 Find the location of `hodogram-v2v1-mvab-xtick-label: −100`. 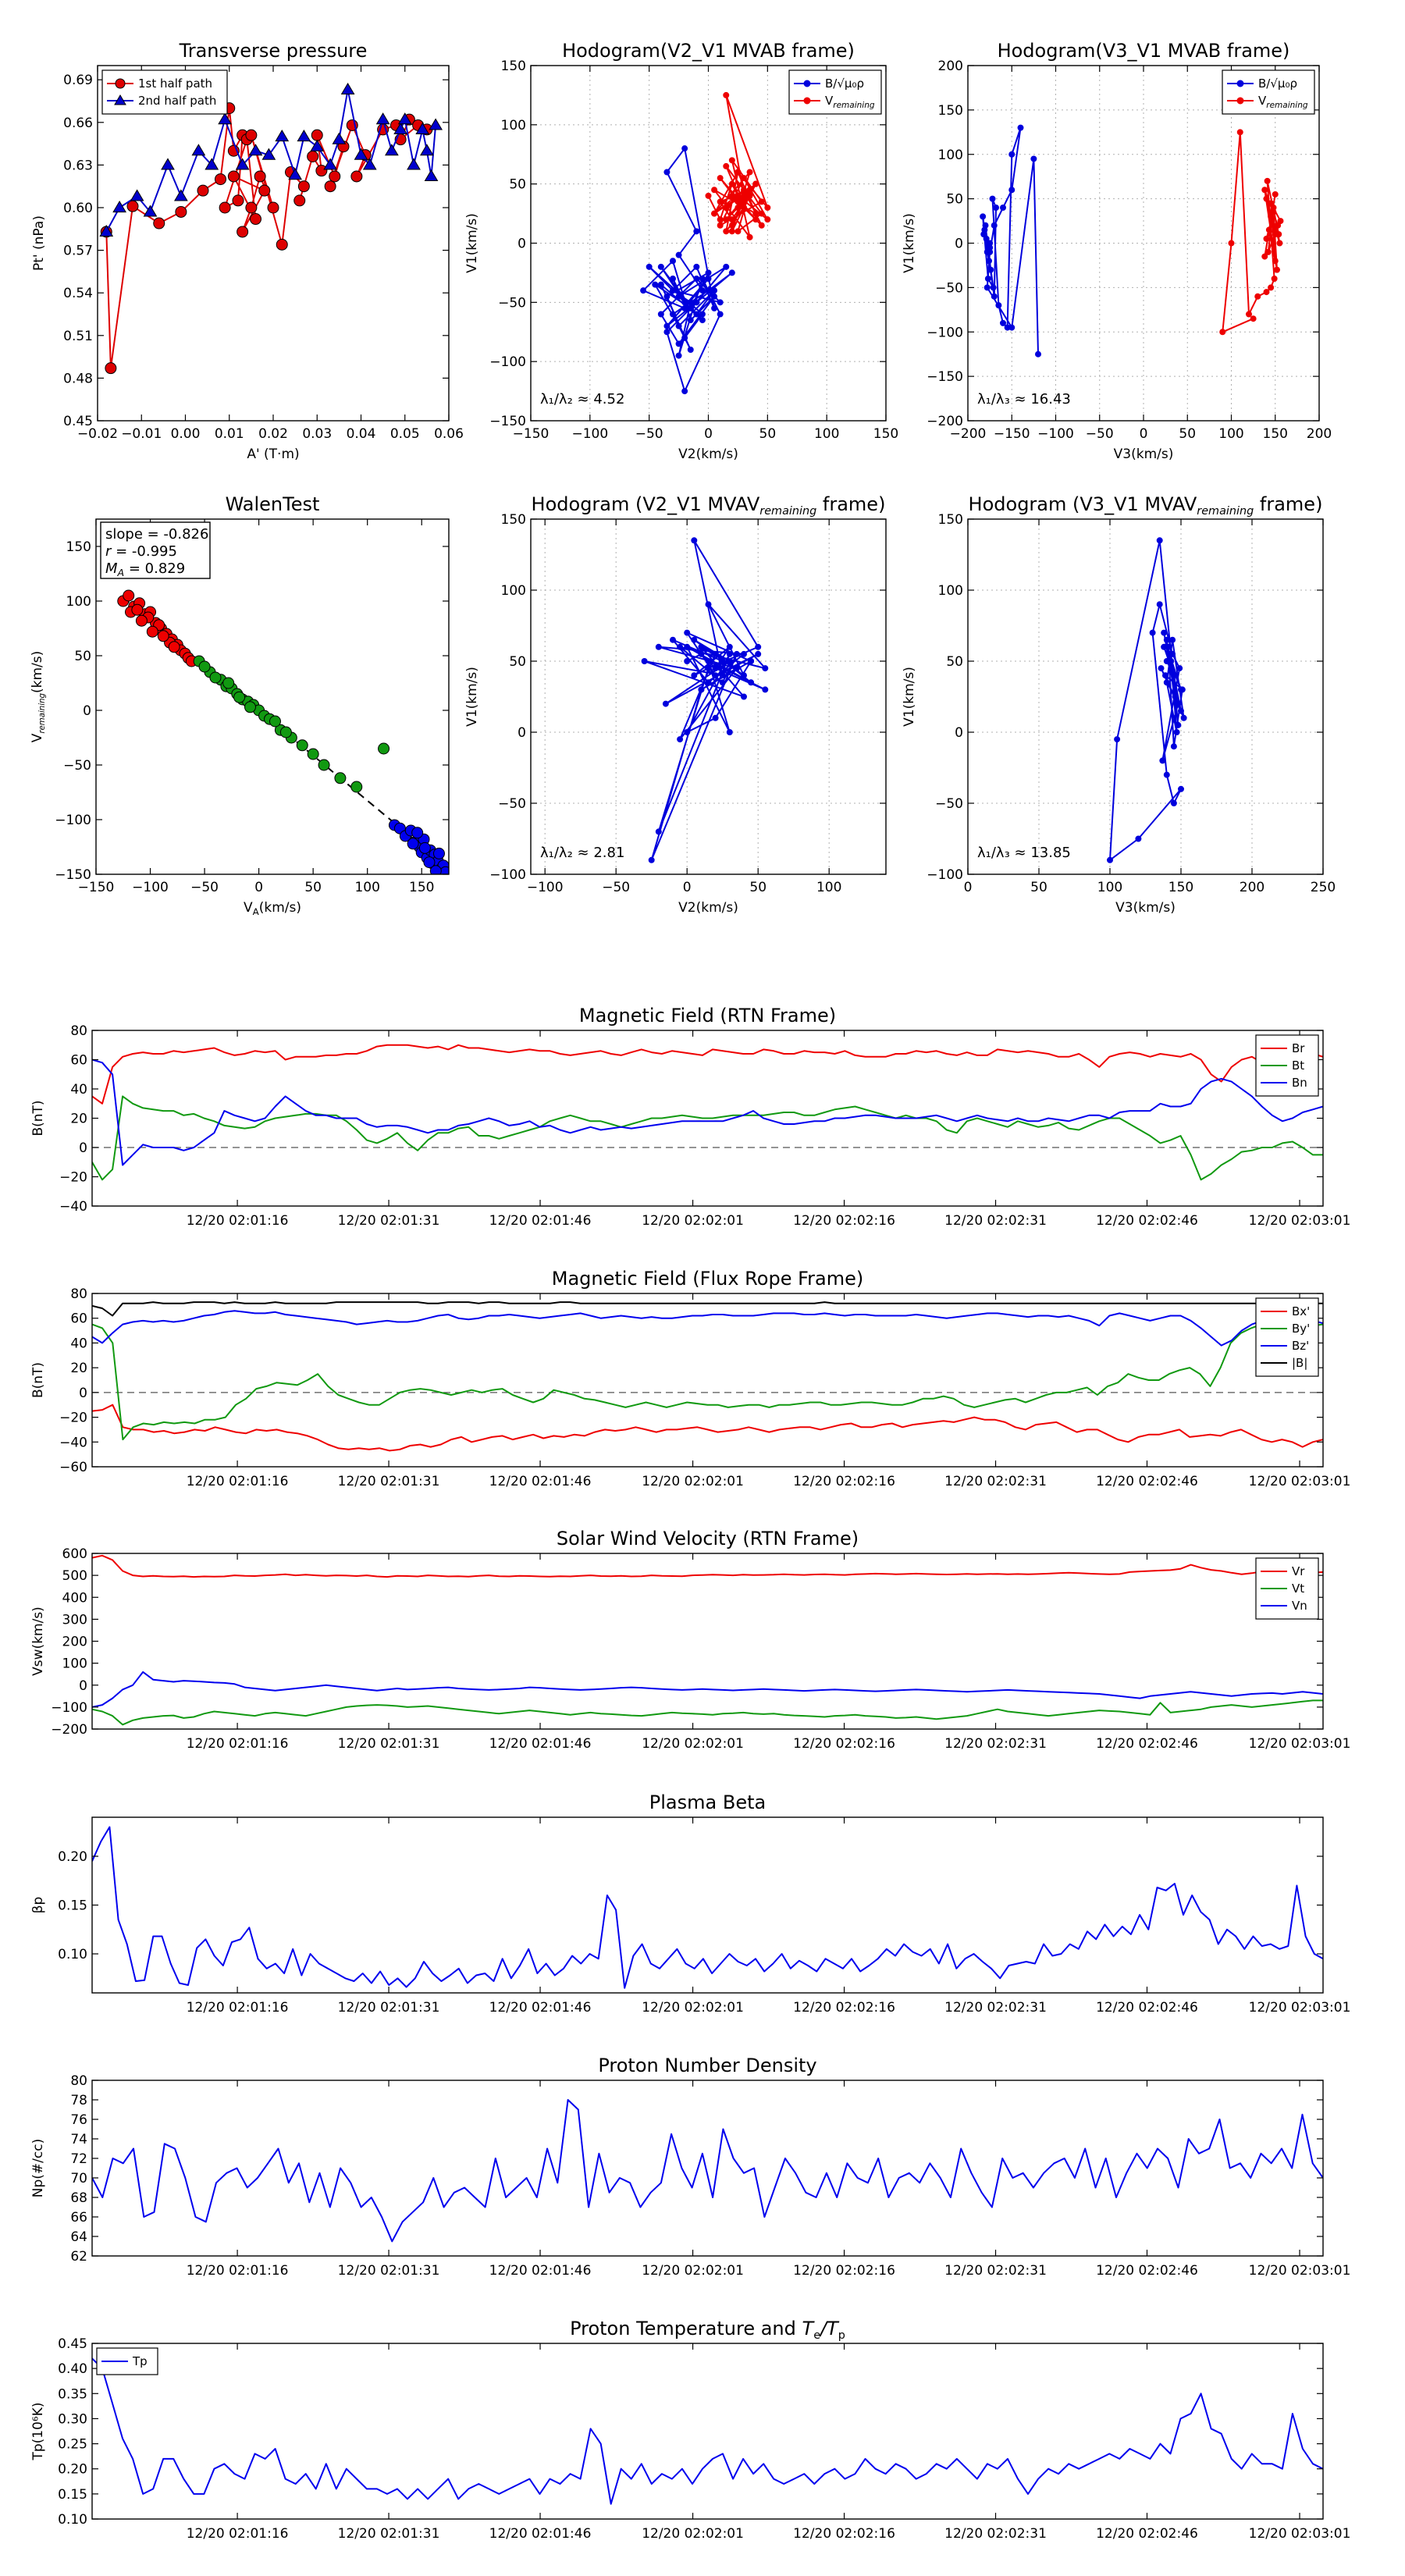

hodogram-v2v1-mvab-xtick-label: −100 is located at coordinates (589, 434).